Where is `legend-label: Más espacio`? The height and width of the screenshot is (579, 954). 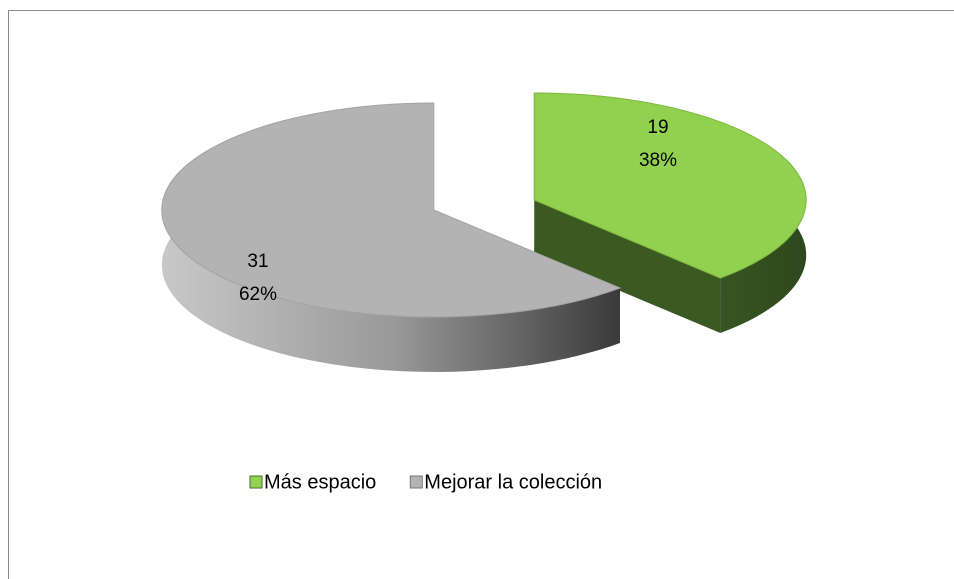 legend-label: Más espacio is located at coordinates (320, 482).